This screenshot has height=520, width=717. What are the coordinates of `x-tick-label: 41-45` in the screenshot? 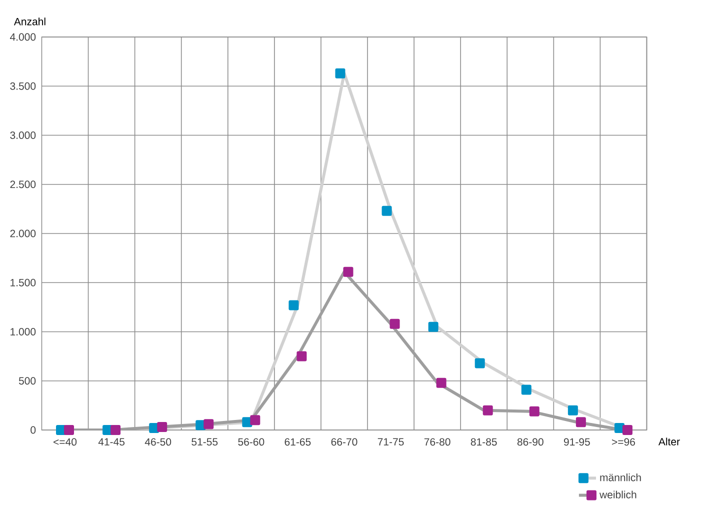 It's located at (111, 442).